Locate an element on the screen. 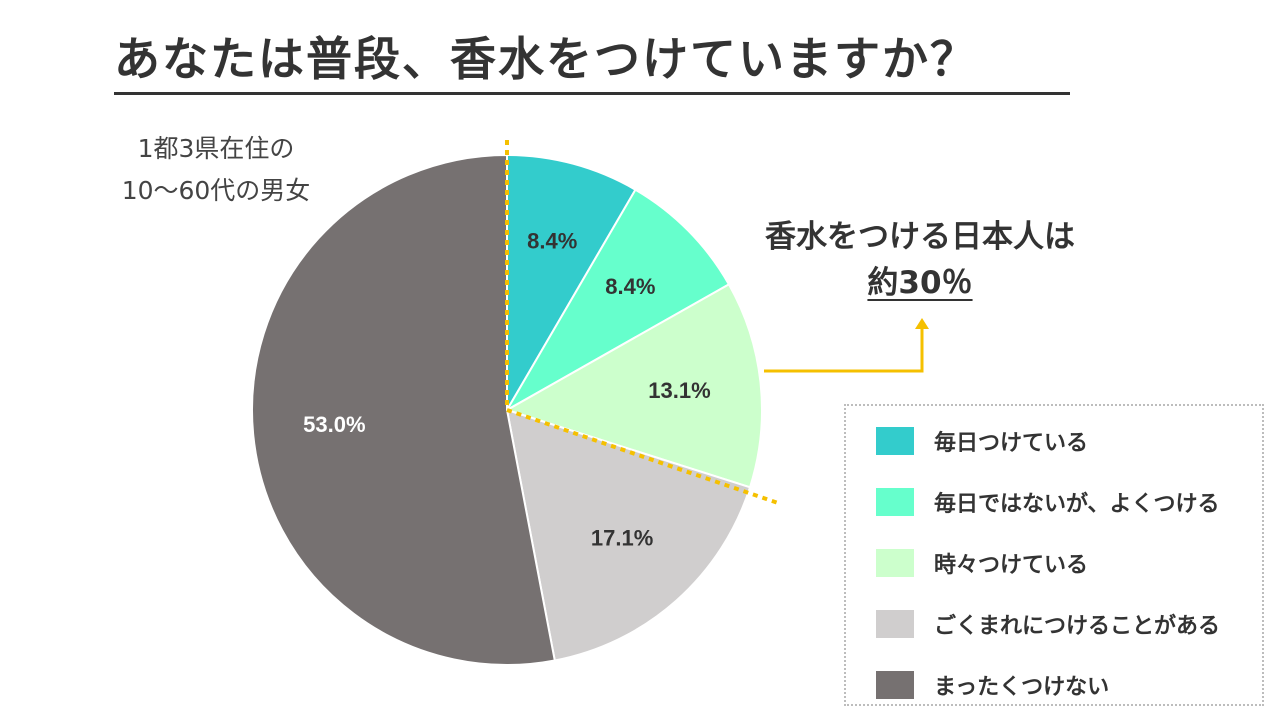 This screenshot has height=720, width=1280. legend-label: ごくまれにつけることがある is located at coordinates (1077, 626).